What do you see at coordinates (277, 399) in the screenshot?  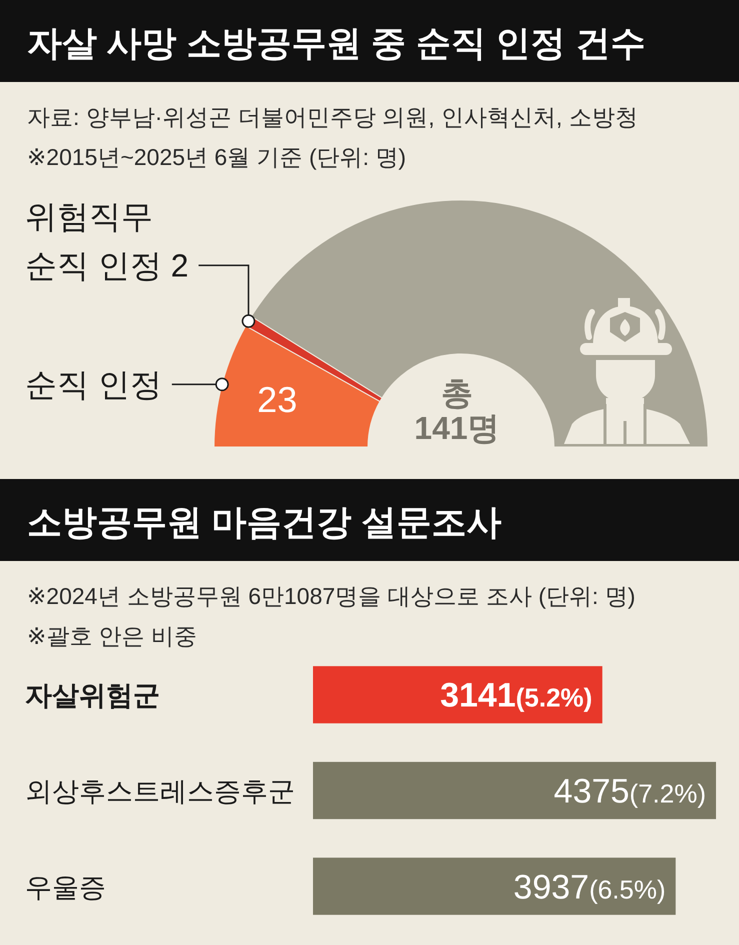 I see `data-label: 23` at bounding box center [277, 399].